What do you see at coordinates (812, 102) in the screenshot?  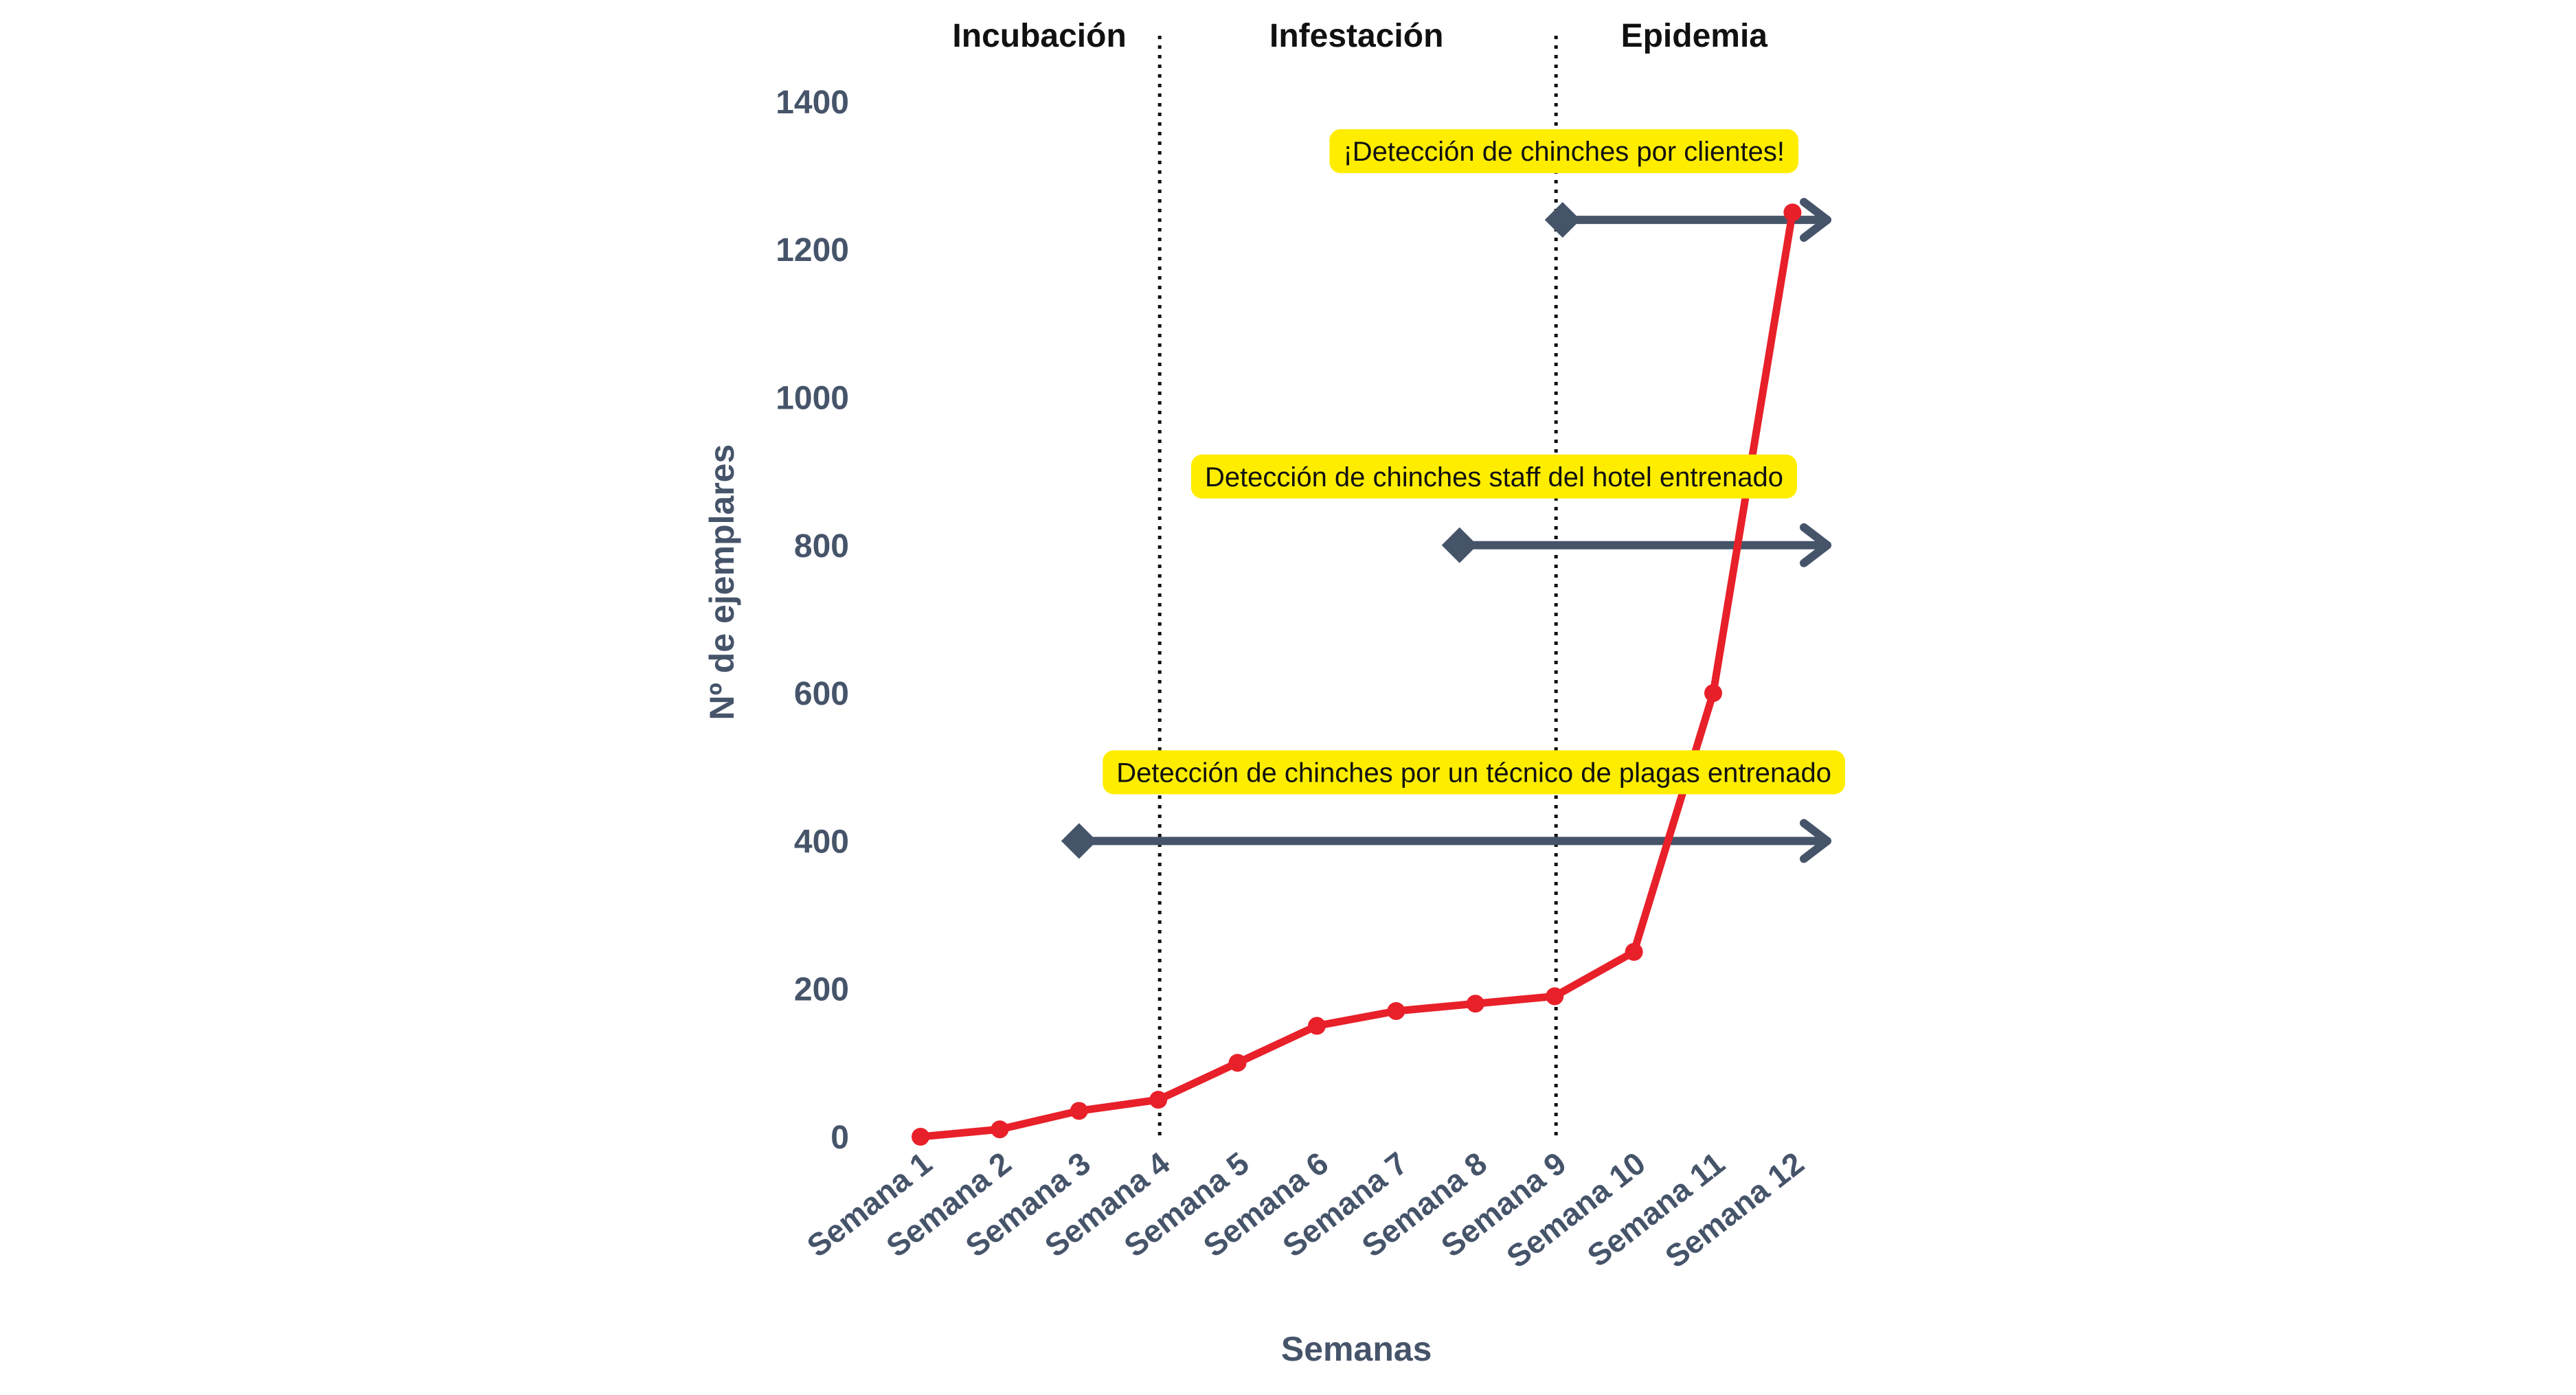 I see `y-tick-label: 1400` at bounding box center [812, 102].